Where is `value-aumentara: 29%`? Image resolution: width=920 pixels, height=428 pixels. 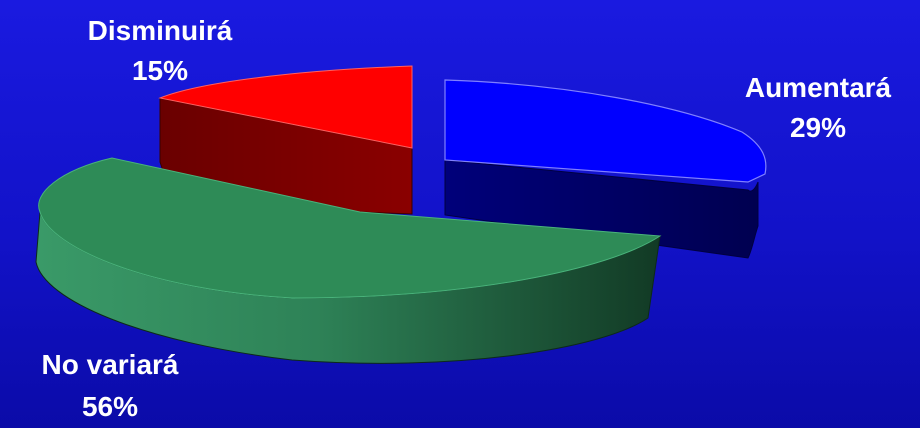 value-aumentara: 29% is located at coordinates (818, 127).